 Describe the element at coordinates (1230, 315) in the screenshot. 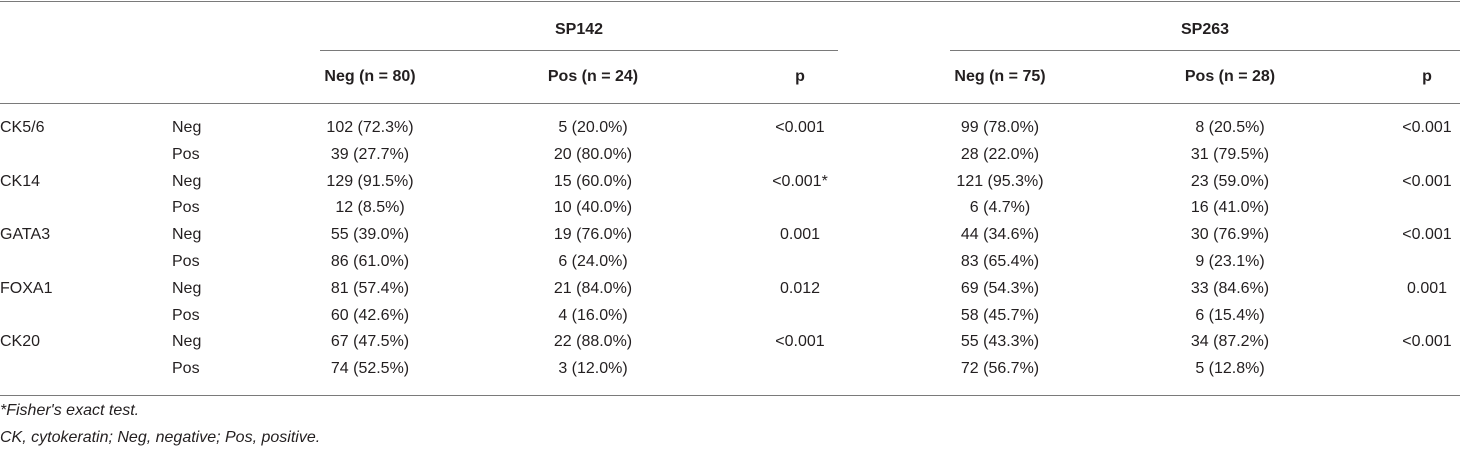

I see `cell: 6 (15.4%)` at that location.